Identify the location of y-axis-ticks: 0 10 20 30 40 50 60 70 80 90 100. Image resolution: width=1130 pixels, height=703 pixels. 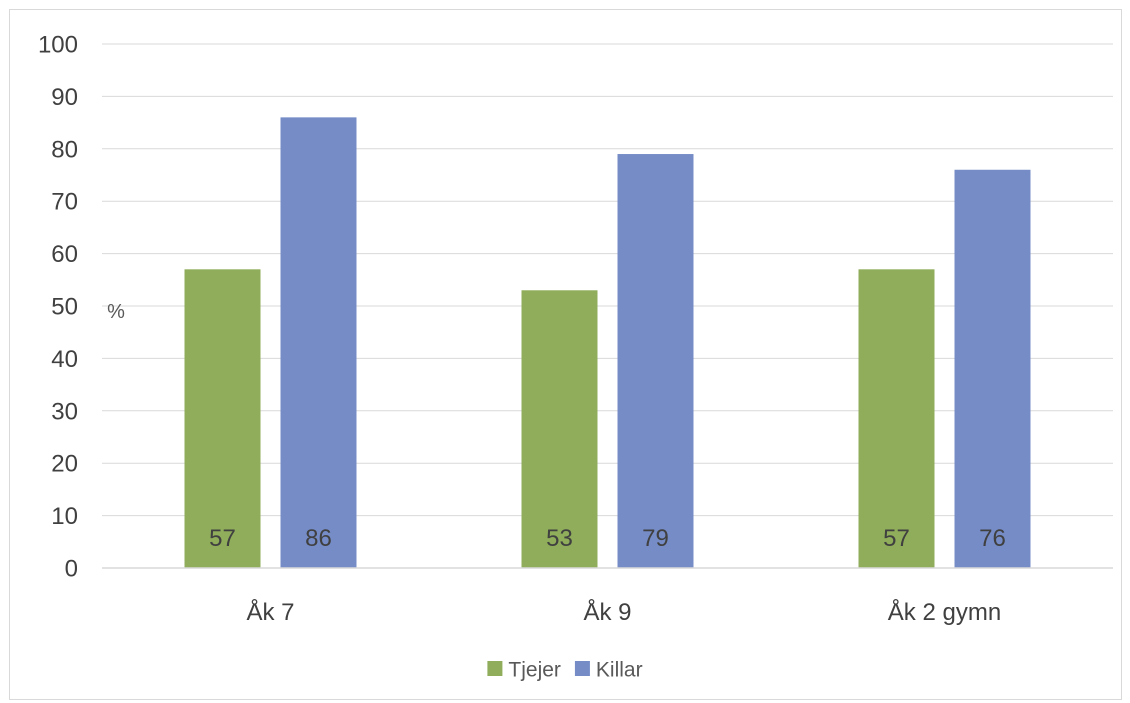
(58, 307).